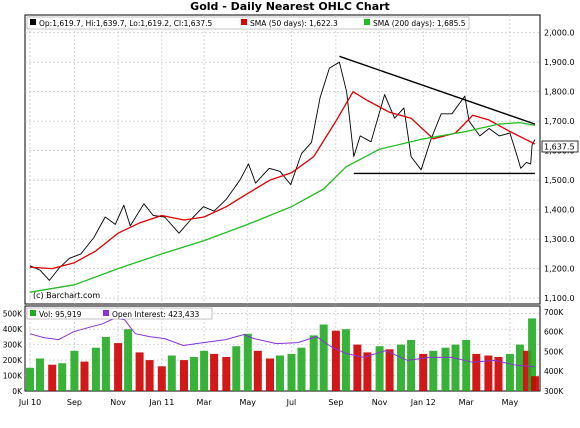 The height and width of the screenshot is (428, 580). I want to click on legend-sma50-swatch, so click(244, 22).